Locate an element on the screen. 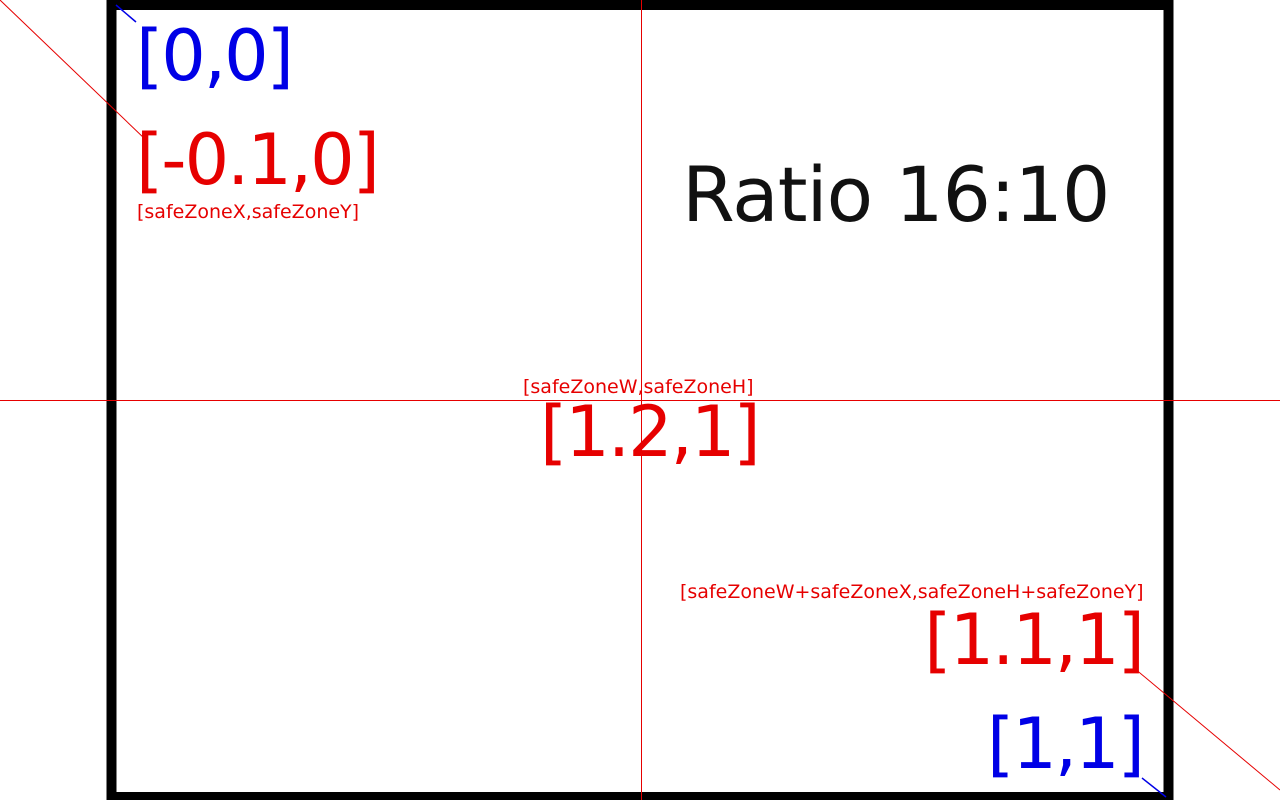 The height and width of the screenshot is (800, 1280). top-left-diagonal-line is located at coordinates (73, 70).